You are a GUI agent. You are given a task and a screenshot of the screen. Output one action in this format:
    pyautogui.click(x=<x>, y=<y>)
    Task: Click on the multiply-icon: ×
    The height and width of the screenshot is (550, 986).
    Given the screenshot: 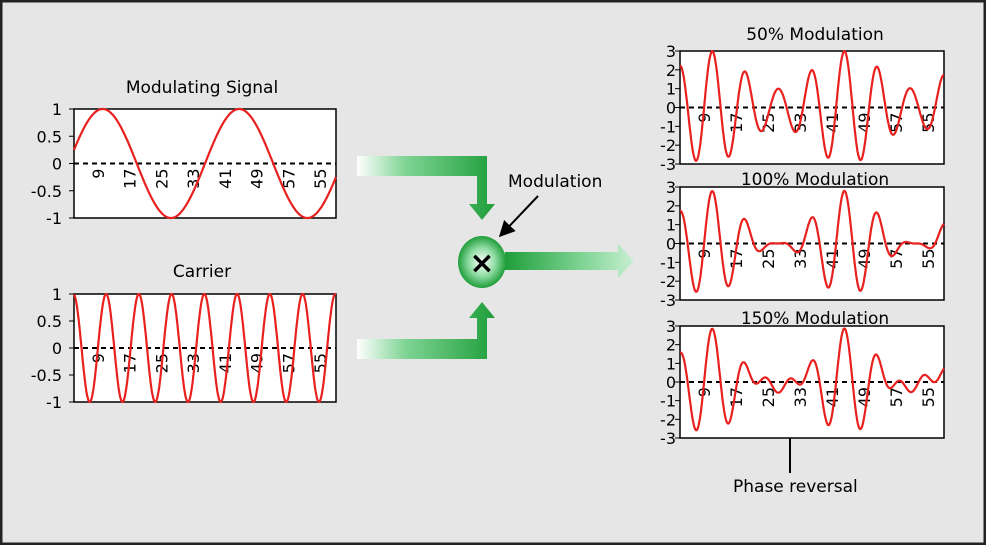 What is the action you would take?
    pyautogui.click(x=481, y=263)
    